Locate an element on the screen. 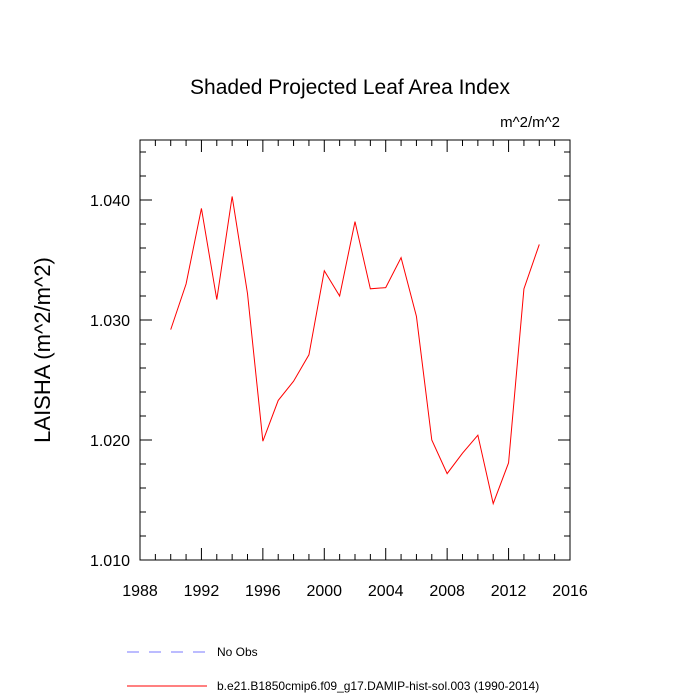  legend-label: No Obs is located at coordinates (237, 652).